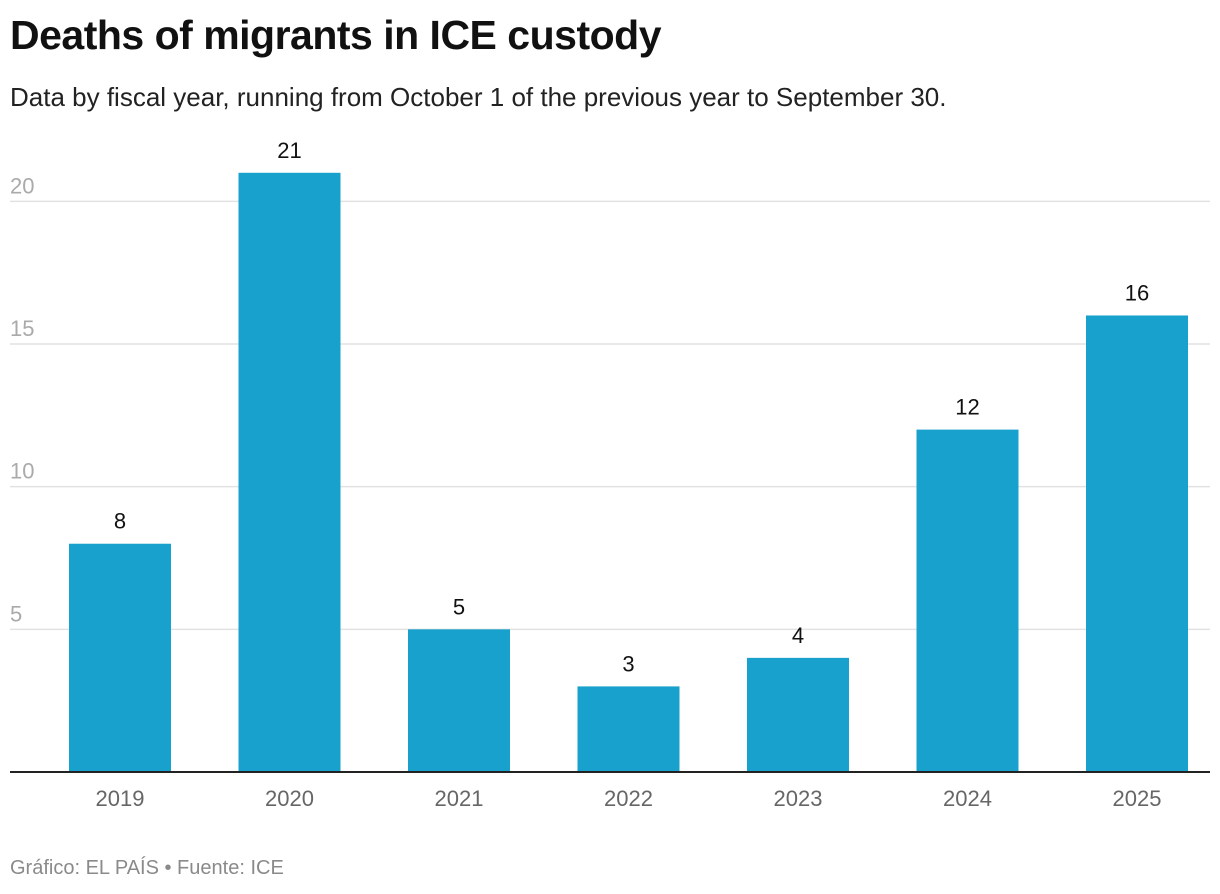 The image size is (1220, 894). I want to click on x-tick-label-2020: 2020, so click(289, 798).